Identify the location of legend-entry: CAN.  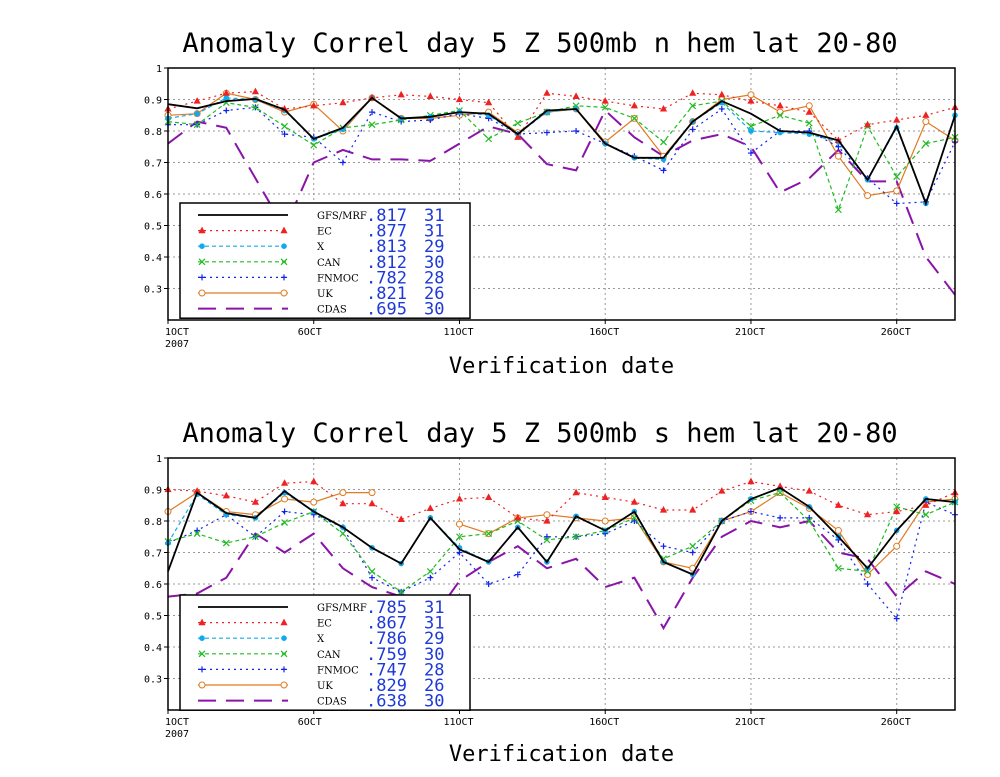
(329, 655).